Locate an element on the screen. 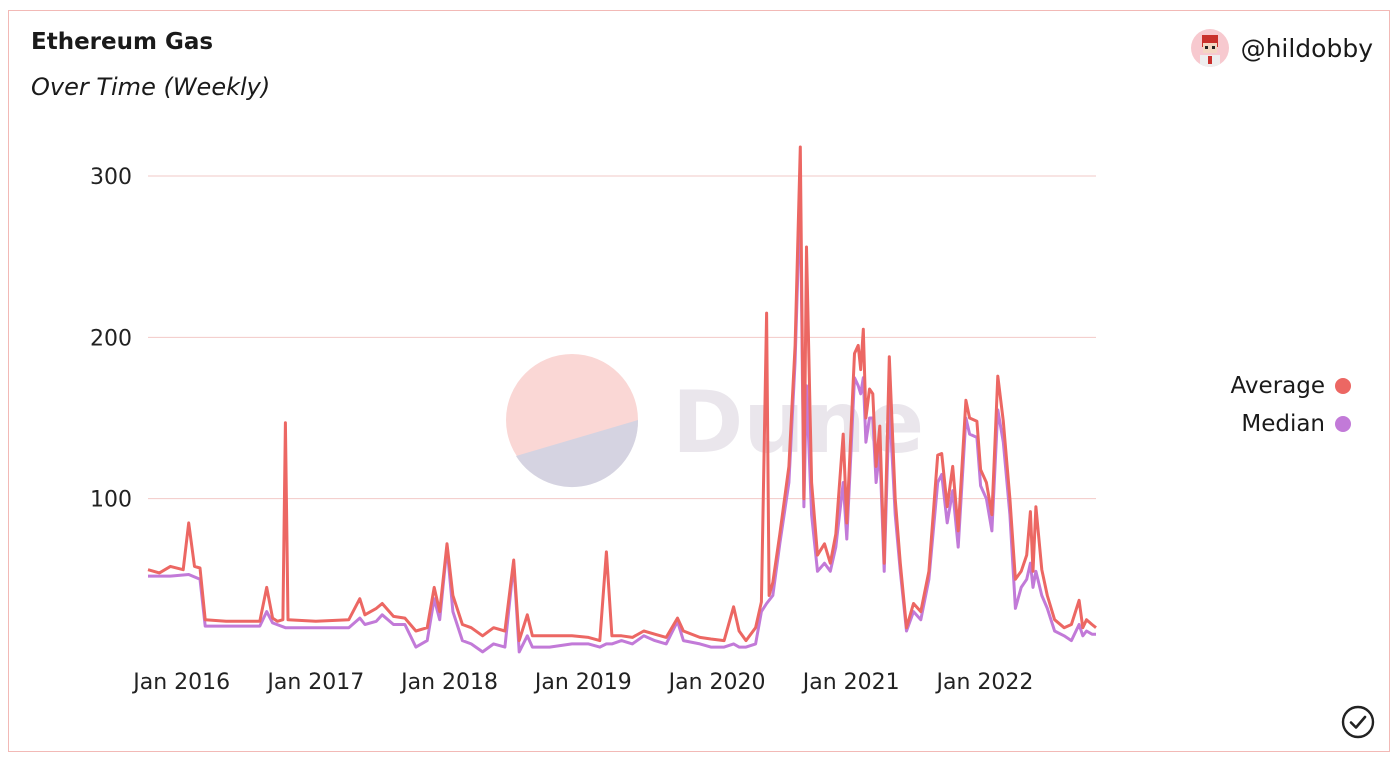  x-tick-label: Jan 2018 is located at coordinates (448, 682).